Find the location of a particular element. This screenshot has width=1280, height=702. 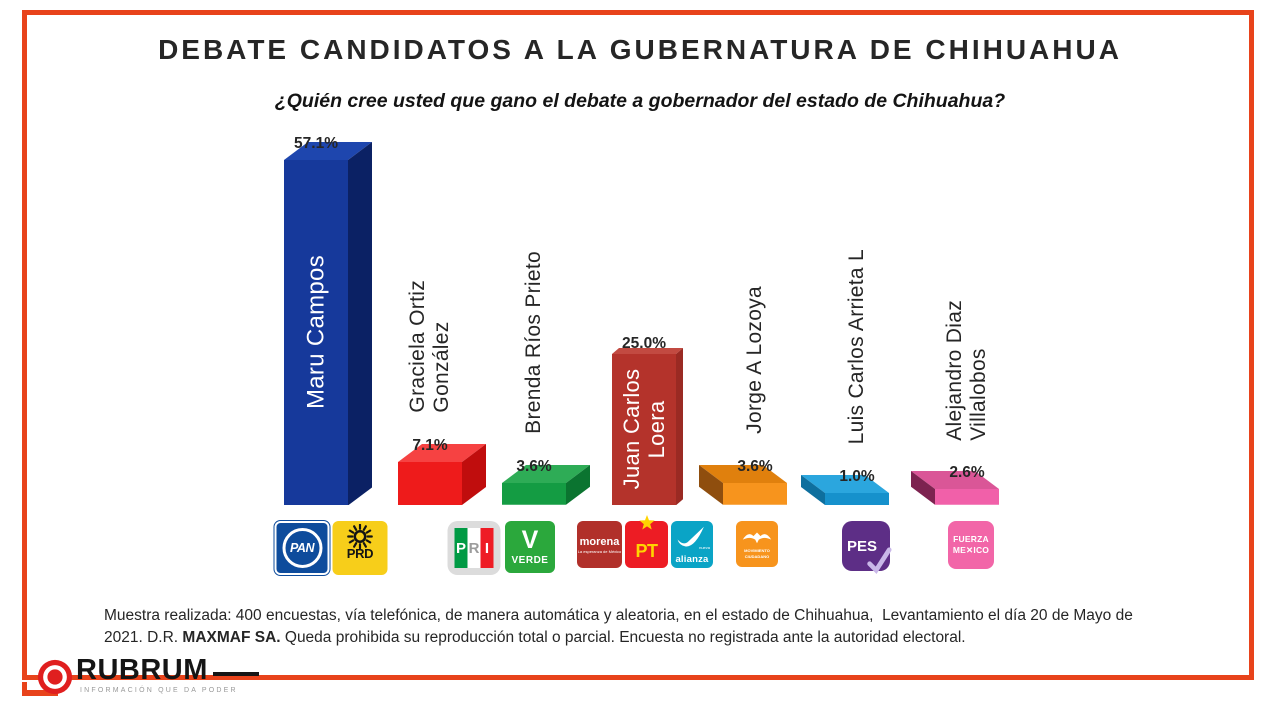

party-logo-group: PES is located at coordinates (867, 547).